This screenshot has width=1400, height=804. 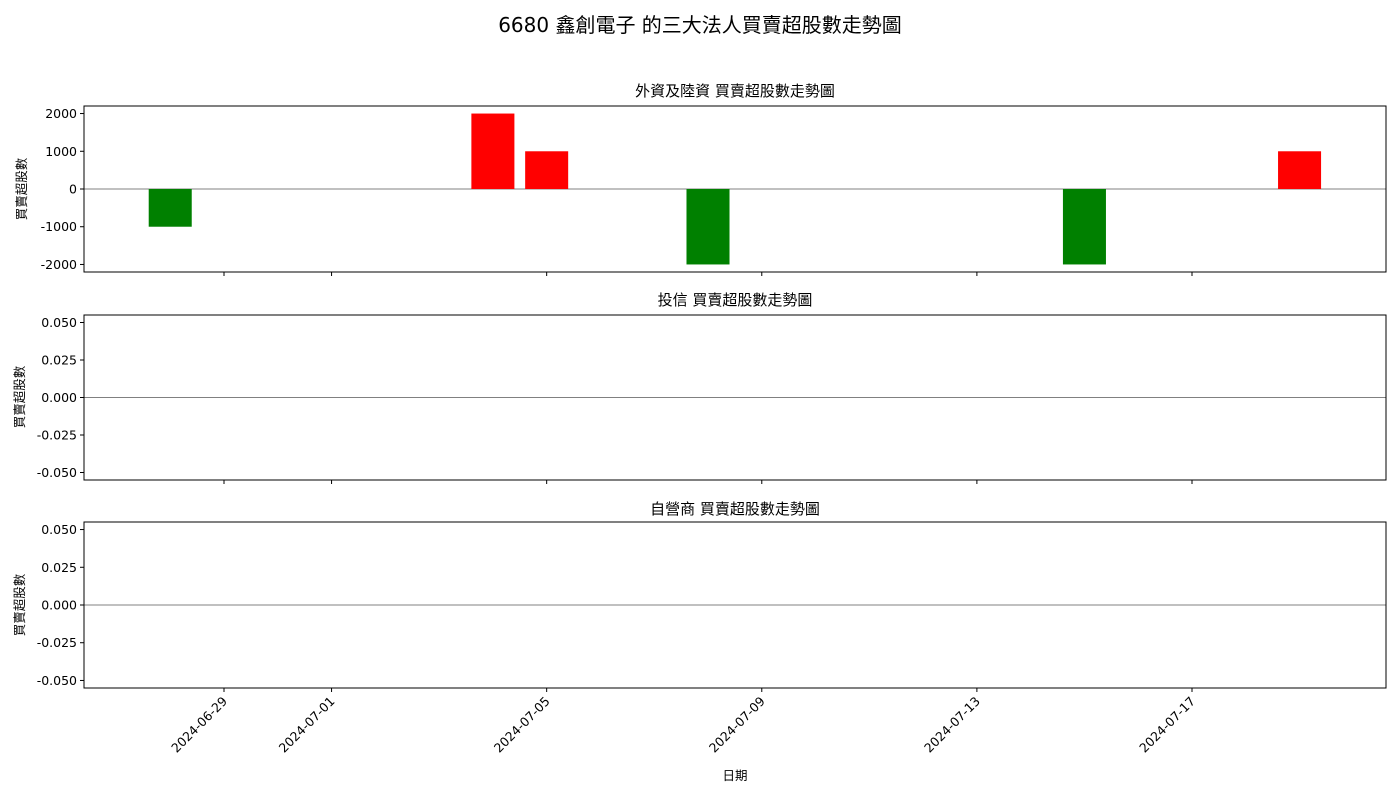 I want to click on figure-title: 6680 鑫創電子 的三大法人買賣超股數走勢圖, so click(x=700, y=25).